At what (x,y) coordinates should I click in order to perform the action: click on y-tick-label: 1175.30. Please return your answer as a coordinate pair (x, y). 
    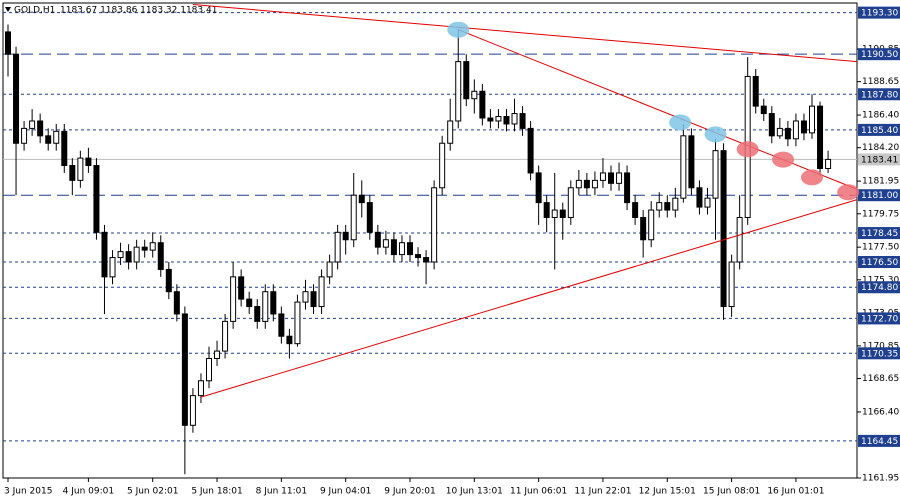
    Looking at the image, I should click on (880, 280).